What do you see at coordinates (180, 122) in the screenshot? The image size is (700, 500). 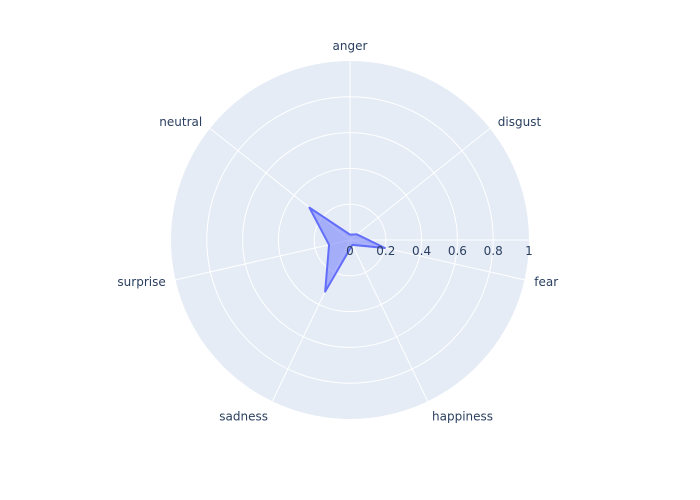 I see `category-label: neutral` at bounding box center [180, 122].